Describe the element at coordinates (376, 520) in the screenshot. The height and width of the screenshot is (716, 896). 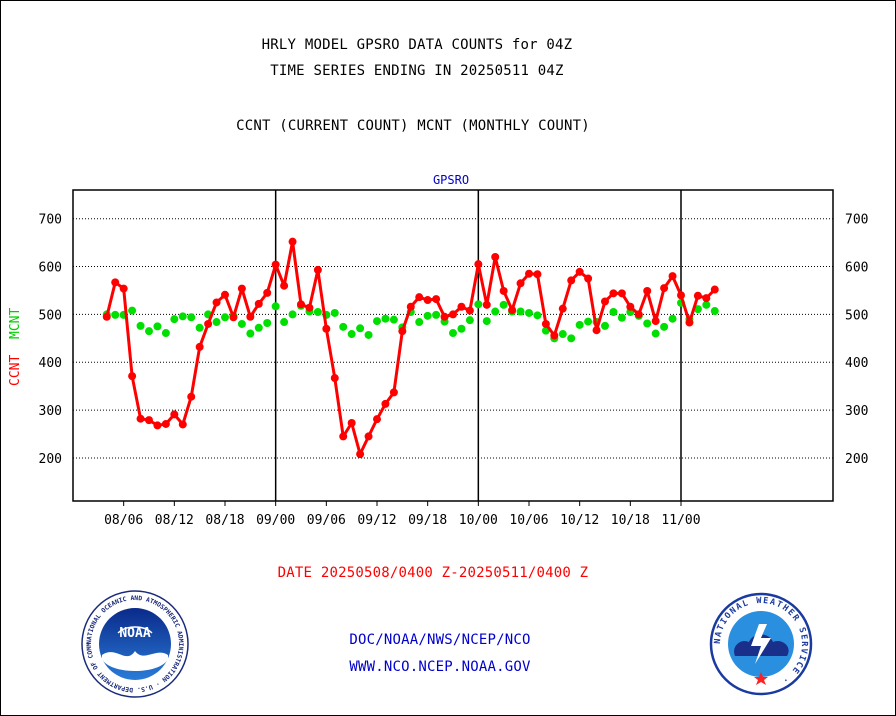
I see `x-tick-label: 09/12` at that location.